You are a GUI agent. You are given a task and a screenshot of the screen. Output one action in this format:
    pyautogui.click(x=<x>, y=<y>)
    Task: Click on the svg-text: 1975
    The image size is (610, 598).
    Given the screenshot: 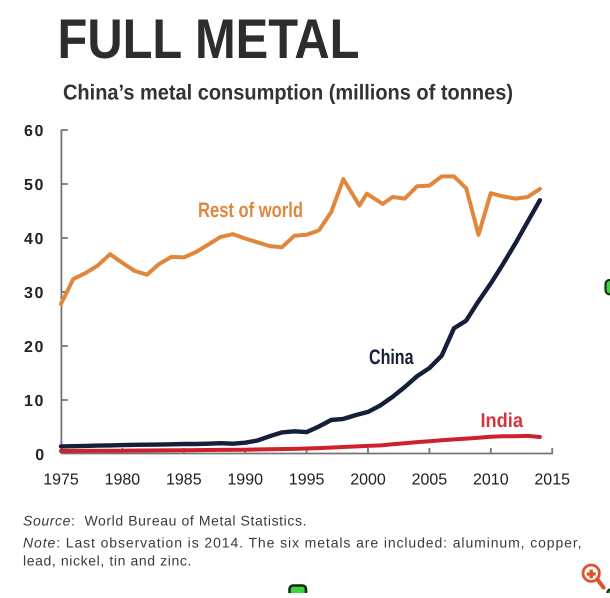 What is the action you would take?
    pyautogui.click(x=61, y=480)
    